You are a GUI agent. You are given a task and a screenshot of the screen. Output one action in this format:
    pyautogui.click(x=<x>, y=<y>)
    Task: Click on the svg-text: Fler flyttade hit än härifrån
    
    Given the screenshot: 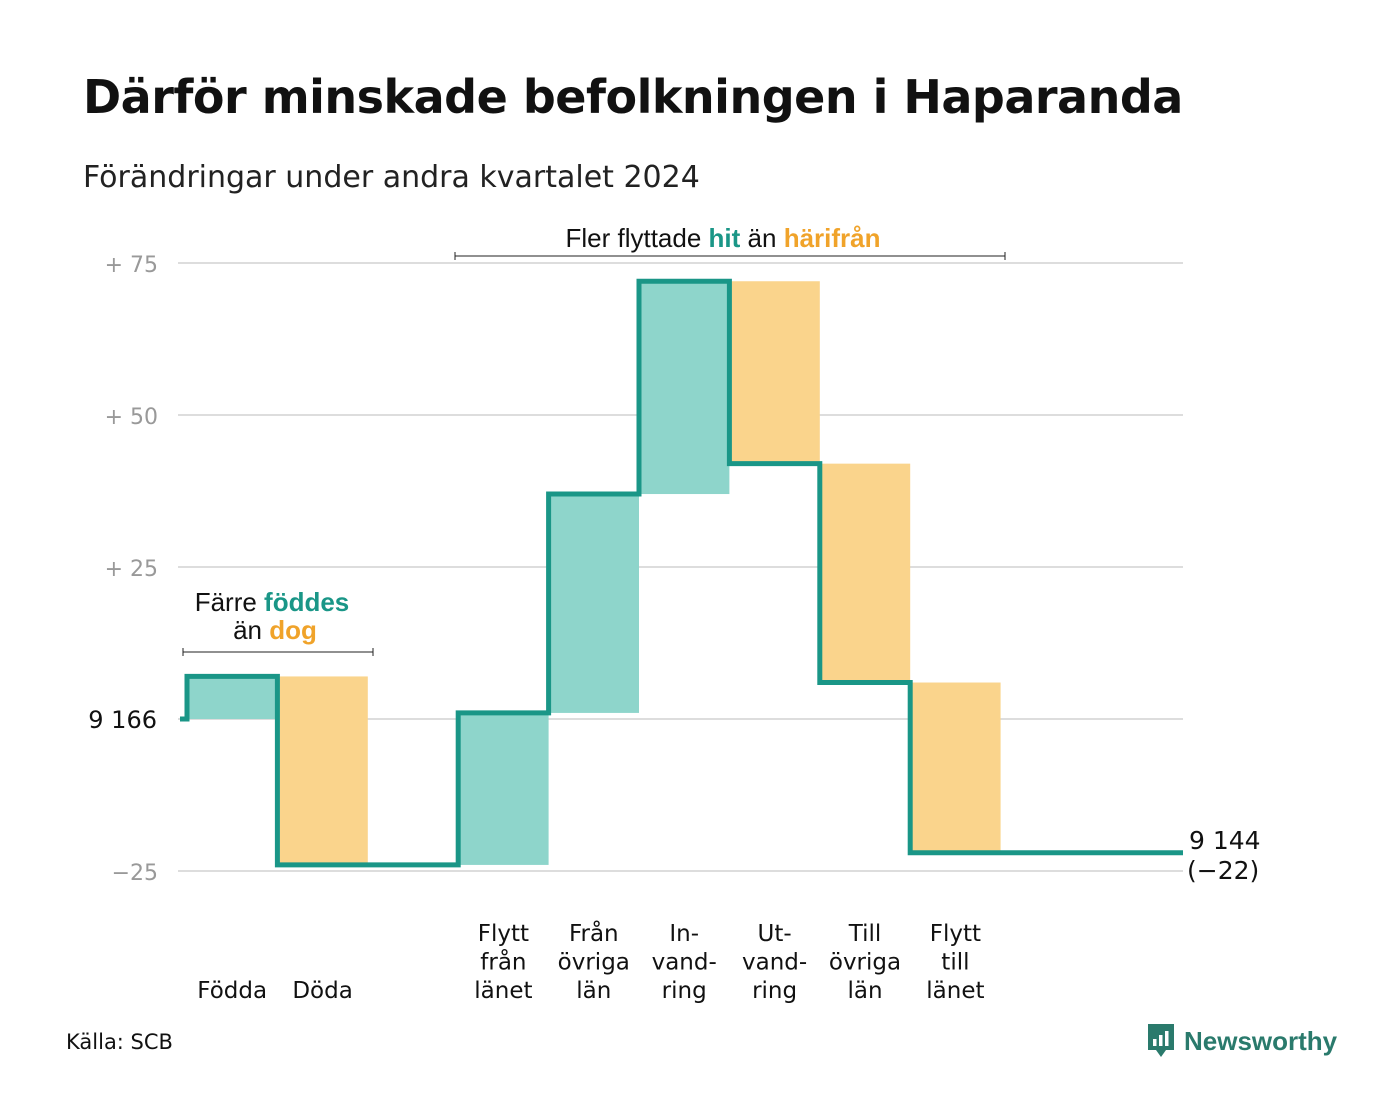 What is the action you would take?
    pyautogui.click(x=722, y=238)
    